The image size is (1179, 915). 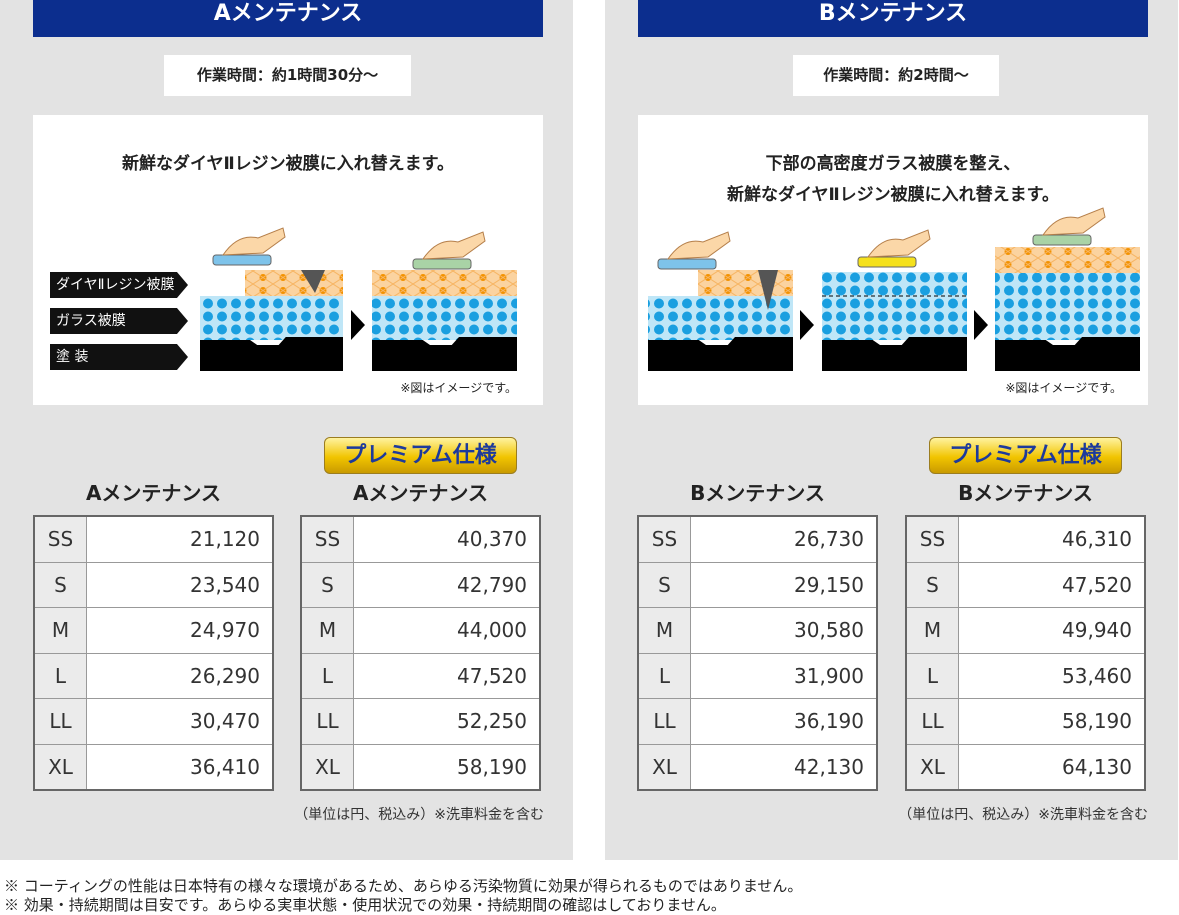 What do you see at coordinates (180, 767) in the screenshot?
I see `price: 36,410` at bounding box center [180, 767].